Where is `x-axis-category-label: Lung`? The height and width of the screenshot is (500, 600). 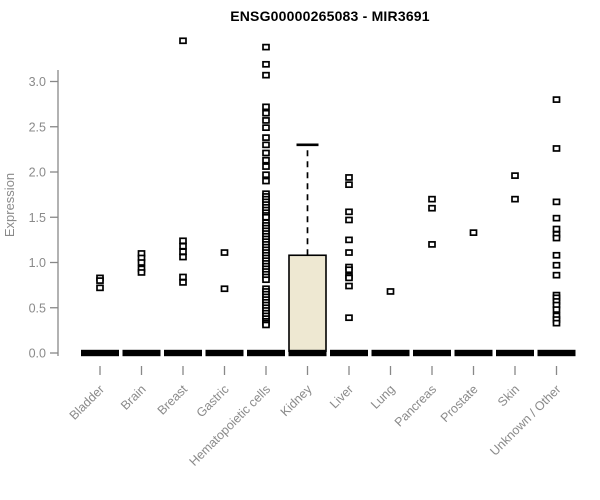 x-axis-category-label: Lung is located at coordinates (383, 397).